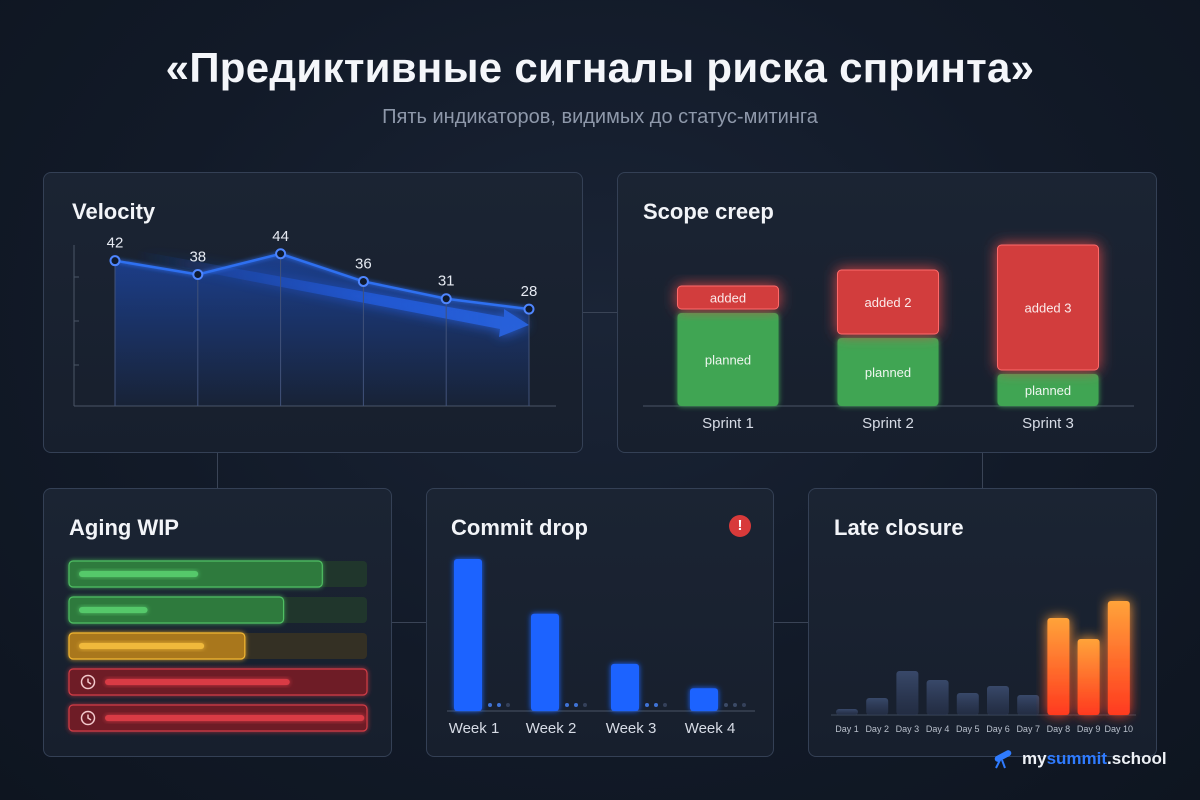 The width and height of the screenshot is (1200, 800). I want to click on aging-wip-panel: Aging WIP, so click(217, 622).